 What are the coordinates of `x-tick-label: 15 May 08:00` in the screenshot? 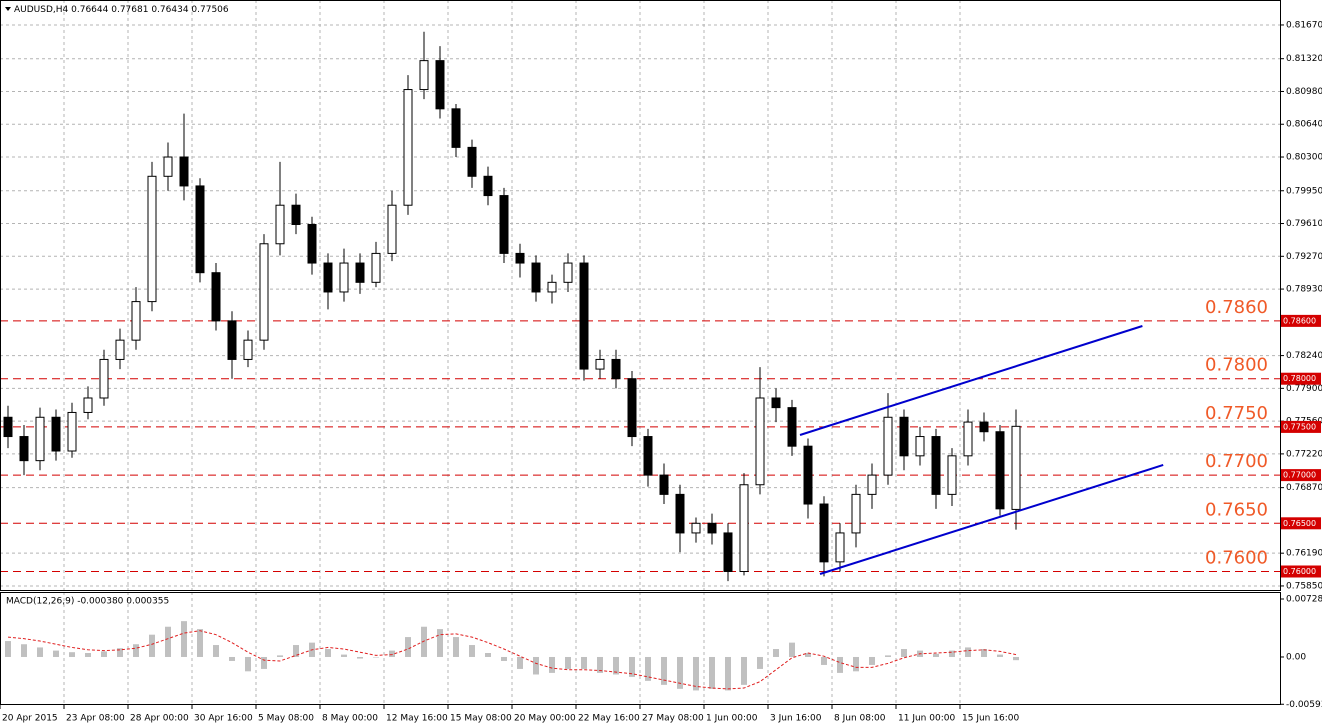 It's located at (481, 719).